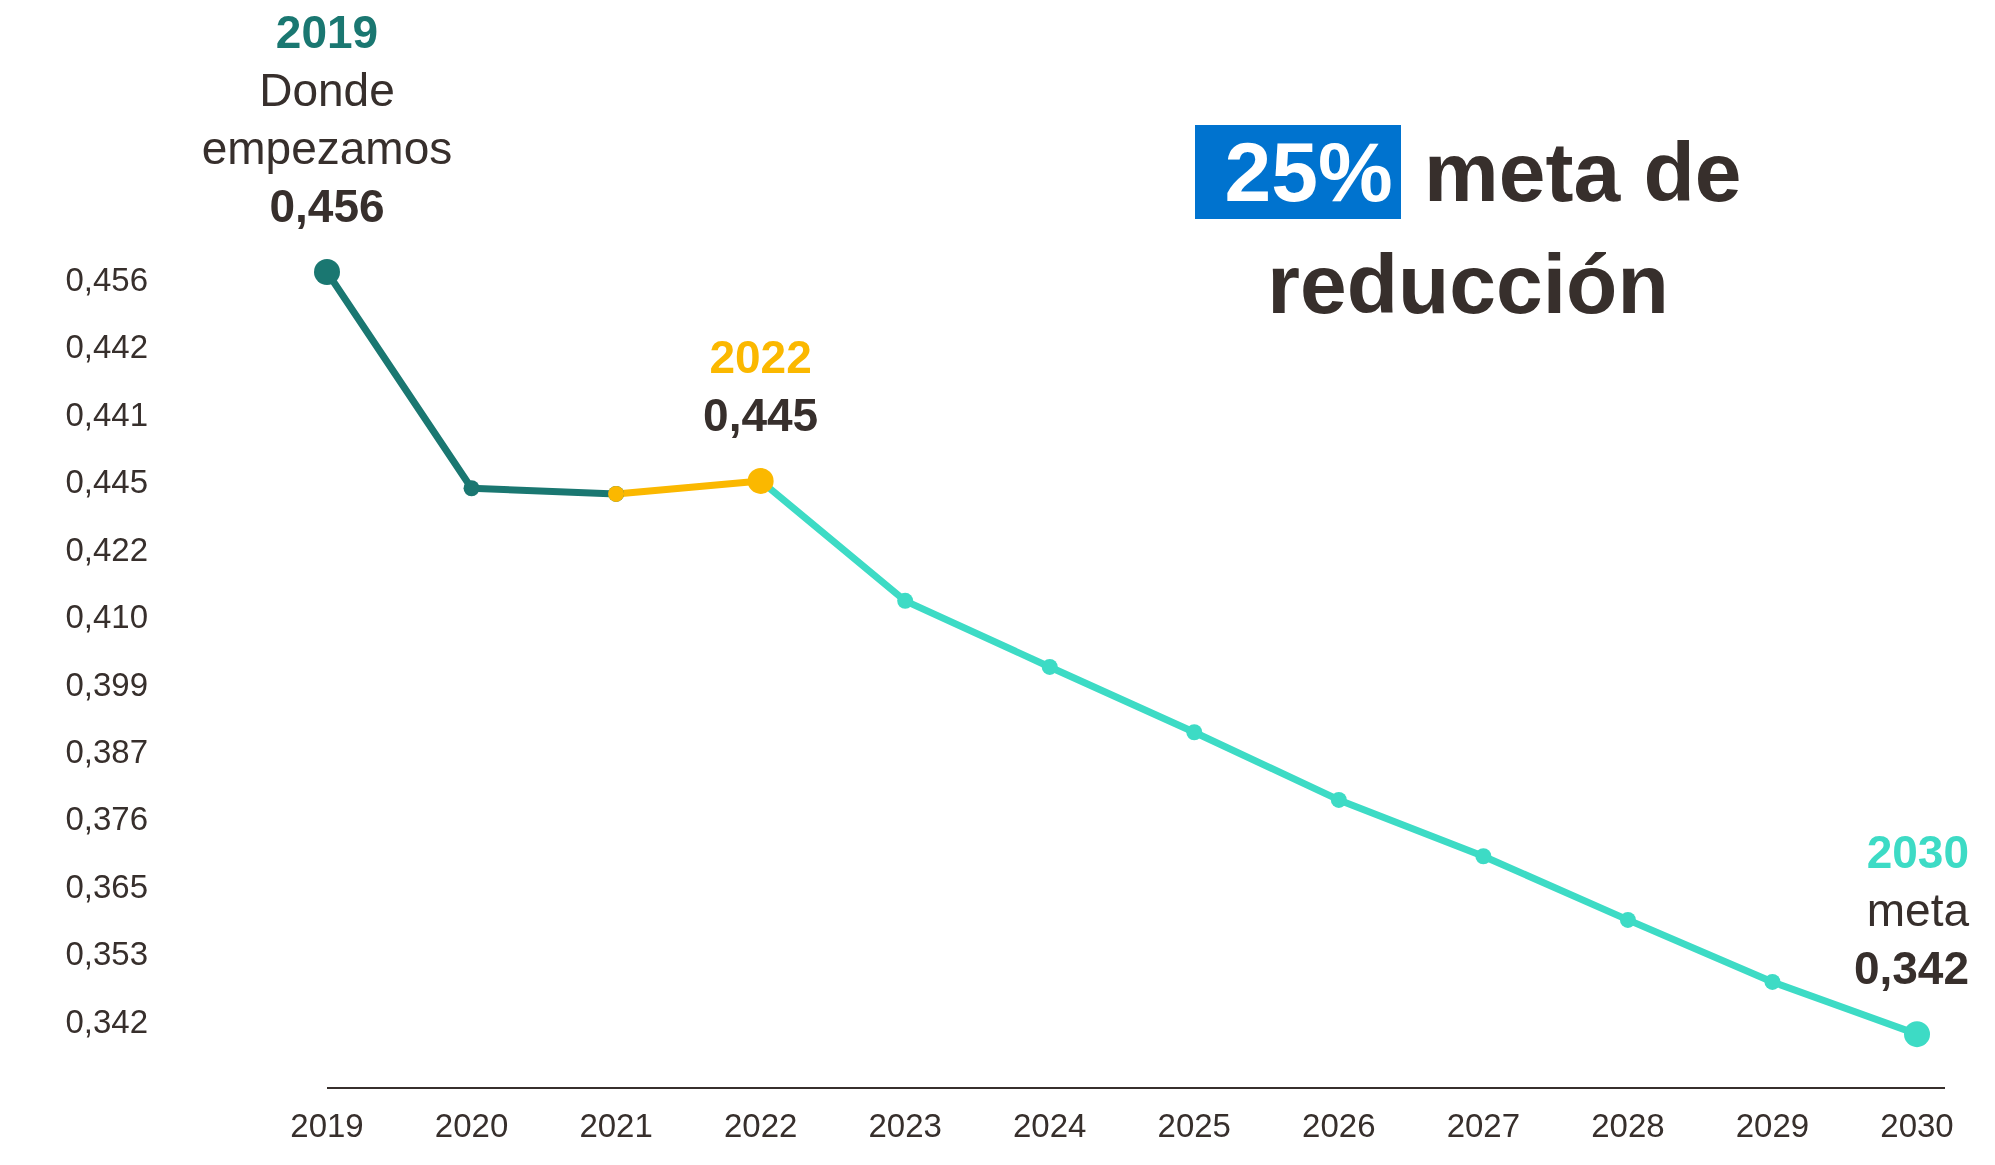 The height and width of the screenshot is (1165, 1995). Describe the element at coordinates (1194, 1126) in the screenshot. I see `x-tick-label: 2025` at that location.